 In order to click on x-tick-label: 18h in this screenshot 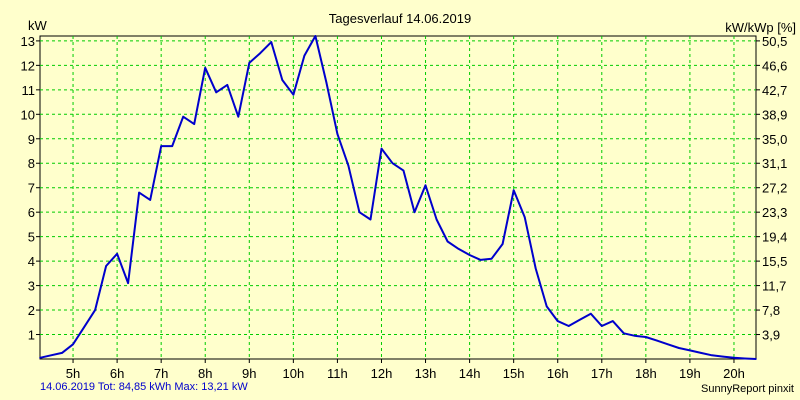, I will do `click(646, 373)`.